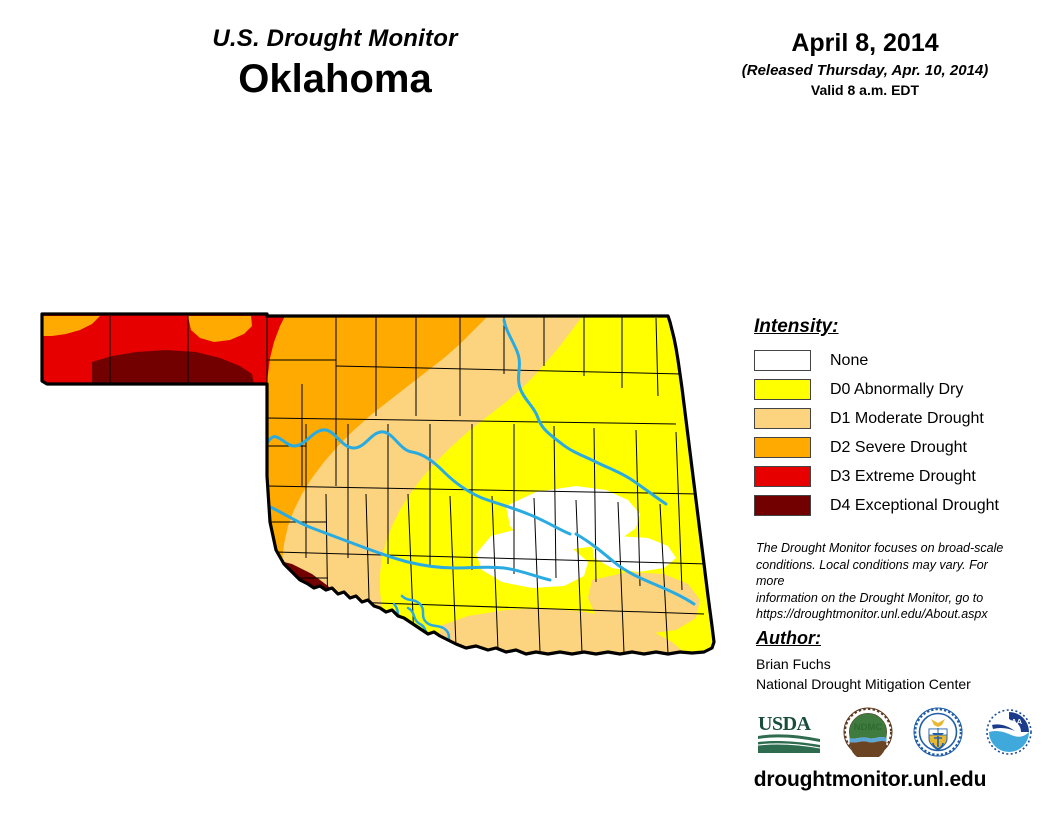 This screenshot has height=816, width=1056. Describe the element at coordinates (782, 505) in the screenshot. I see `legend-swatch-d4` at that location.